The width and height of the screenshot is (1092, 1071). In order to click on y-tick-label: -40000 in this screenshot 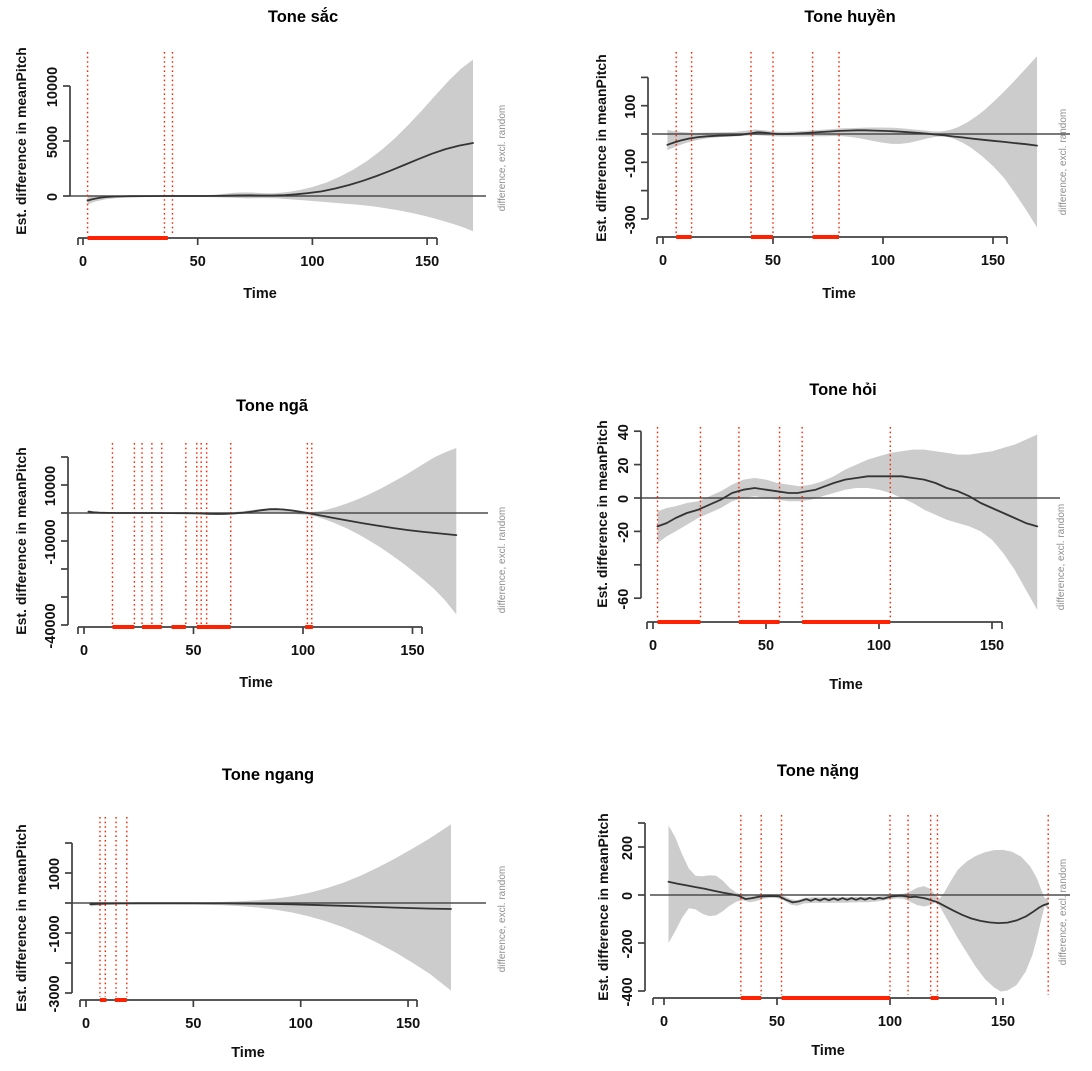, I will do `click(51, 625)`.